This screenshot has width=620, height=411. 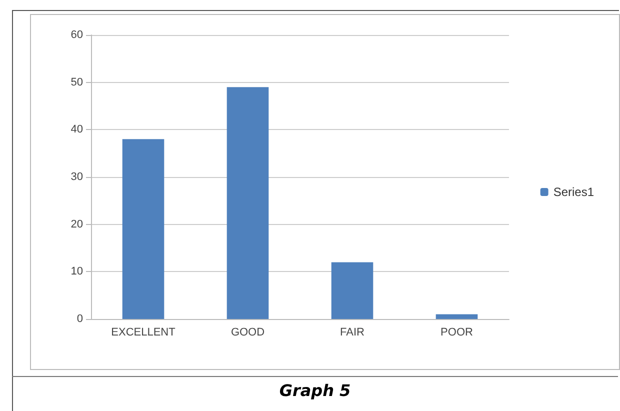 I want to click on y-tick-label: 60, so click(x=76, y=35).